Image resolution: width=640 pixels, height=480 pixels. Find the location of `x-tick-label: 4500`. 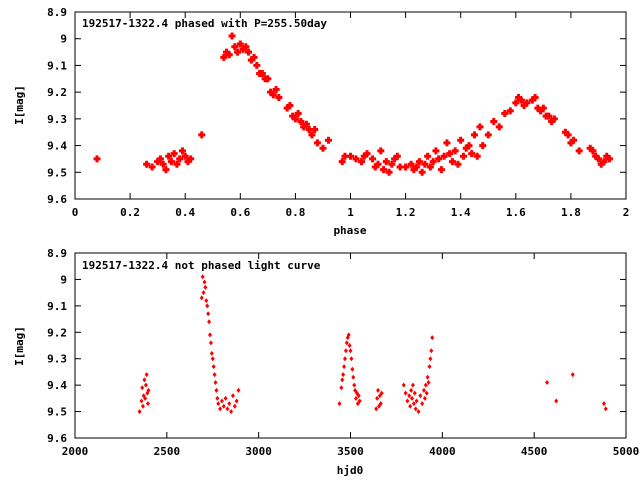

x-tick-label: 4500 is located at coordinates (534, 451).